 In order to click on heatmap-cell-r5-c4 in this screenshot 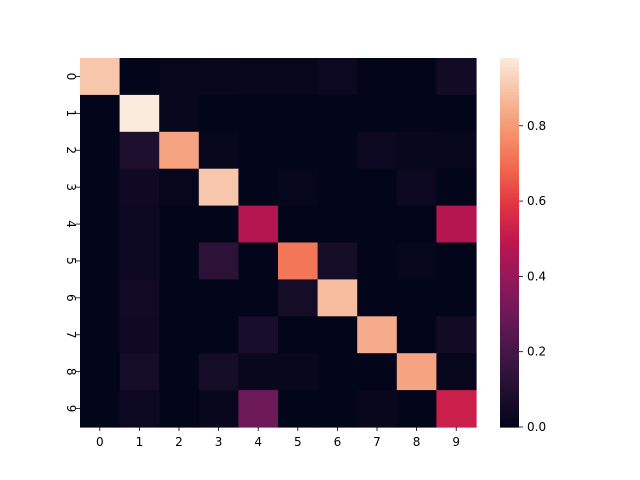, I will do `click(258, 261)`.